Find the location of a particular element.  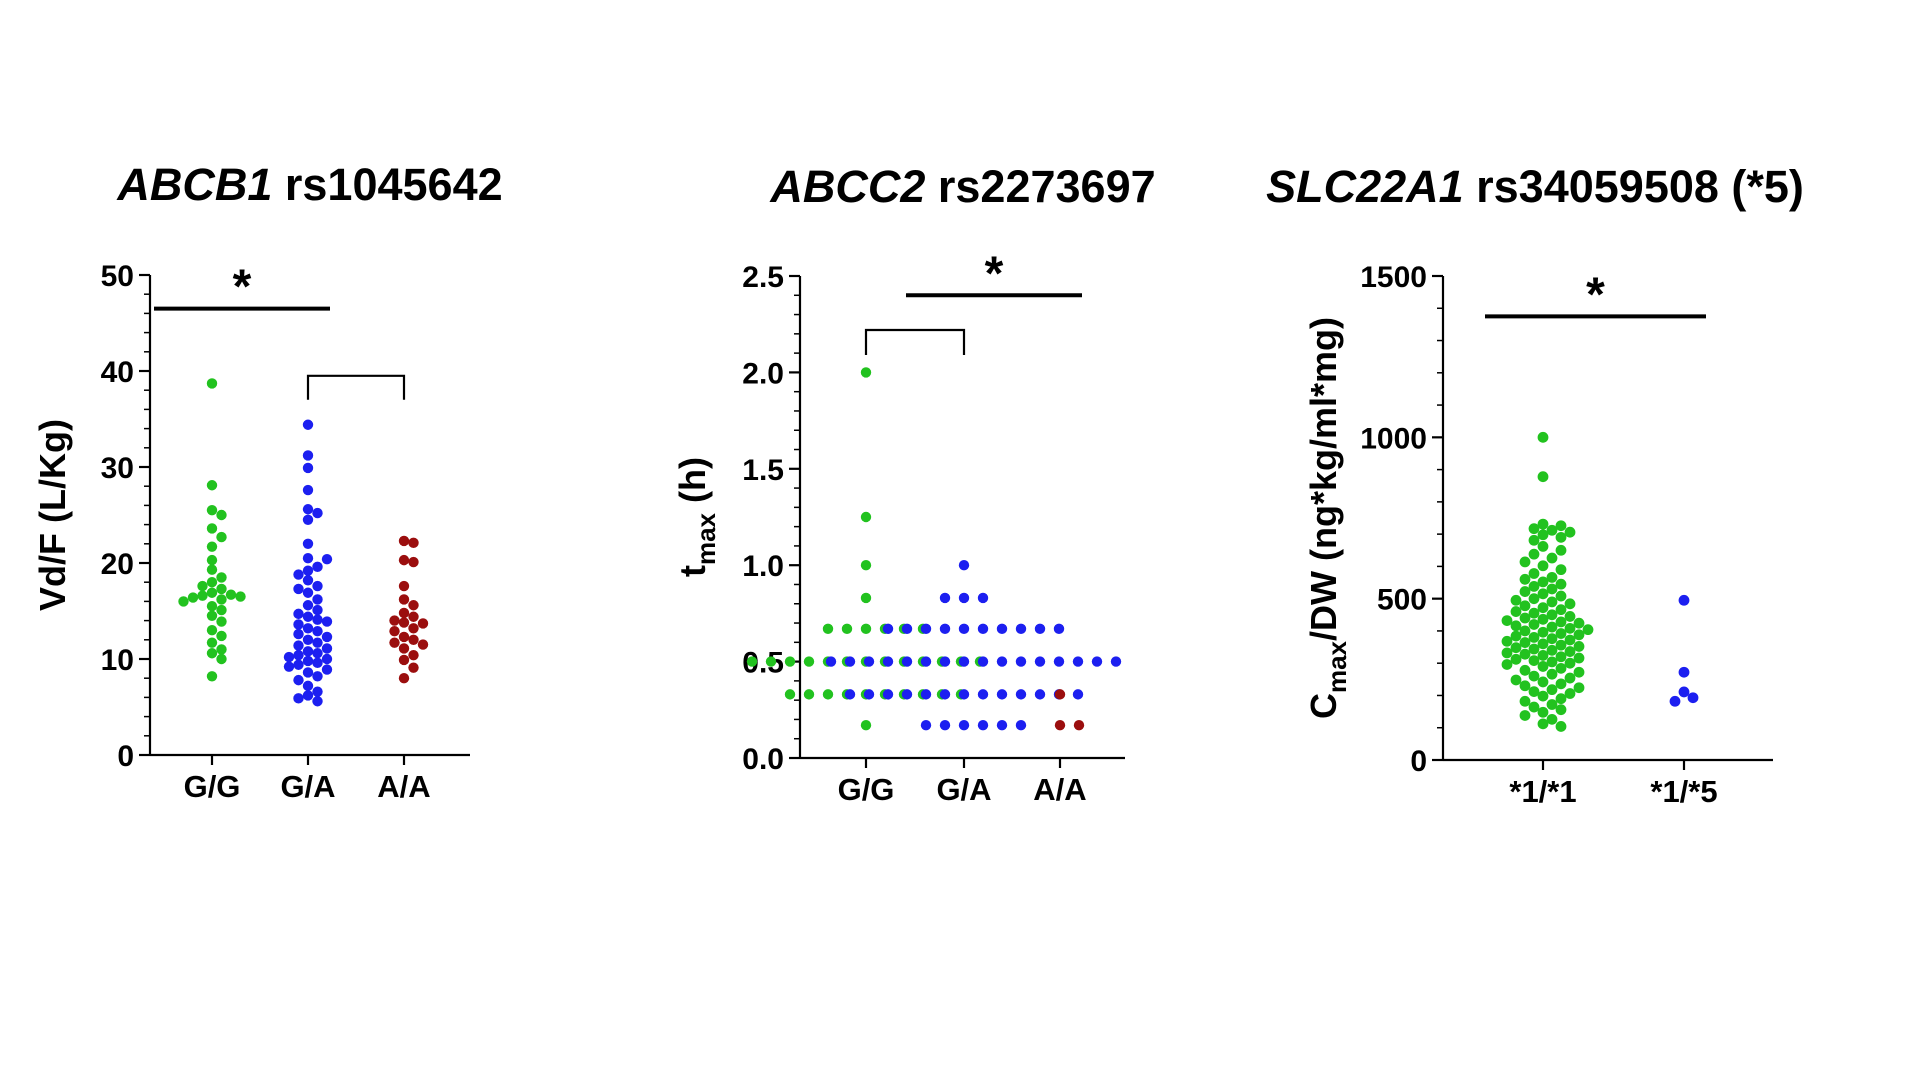

chart-title-gene: ABCC2 is located at coordinates (847, 186).